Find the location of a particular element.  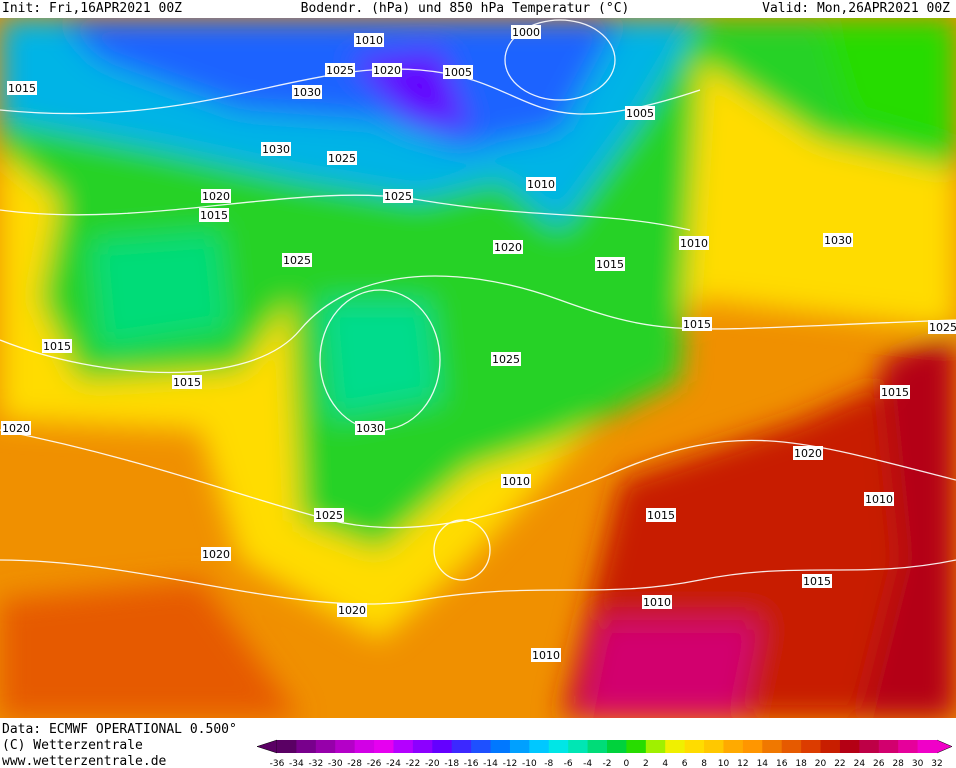

colorbar-tick-label: 10 is located at coordinates (724, 763).